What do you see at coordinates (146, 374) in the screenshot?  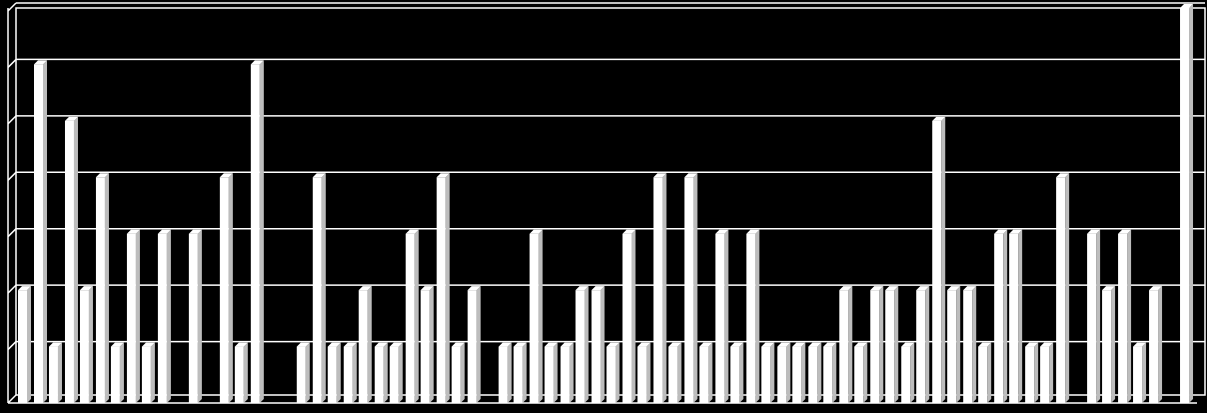 I see `bar-series2-5-front` at bounding box center [146, 374].